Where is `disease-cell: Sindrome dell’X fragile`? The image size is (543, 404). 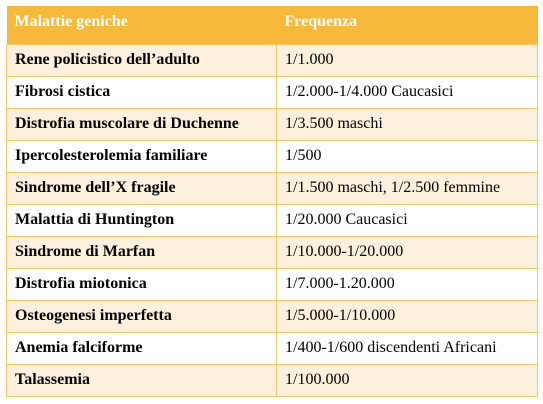 disease-cell: Sindrome dell’X fragile is located at coordinates (141, 188).